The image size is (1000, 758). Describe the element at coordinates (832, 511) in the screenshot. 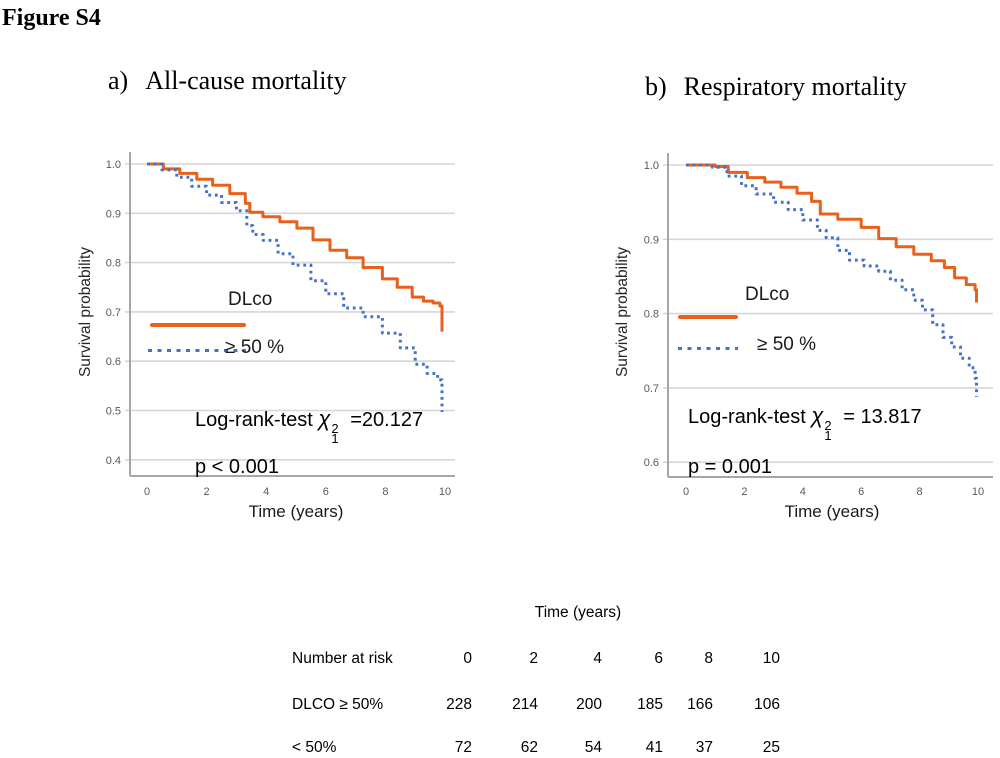

I see `panel-b-x-axis-label: Time (years)` at that location.